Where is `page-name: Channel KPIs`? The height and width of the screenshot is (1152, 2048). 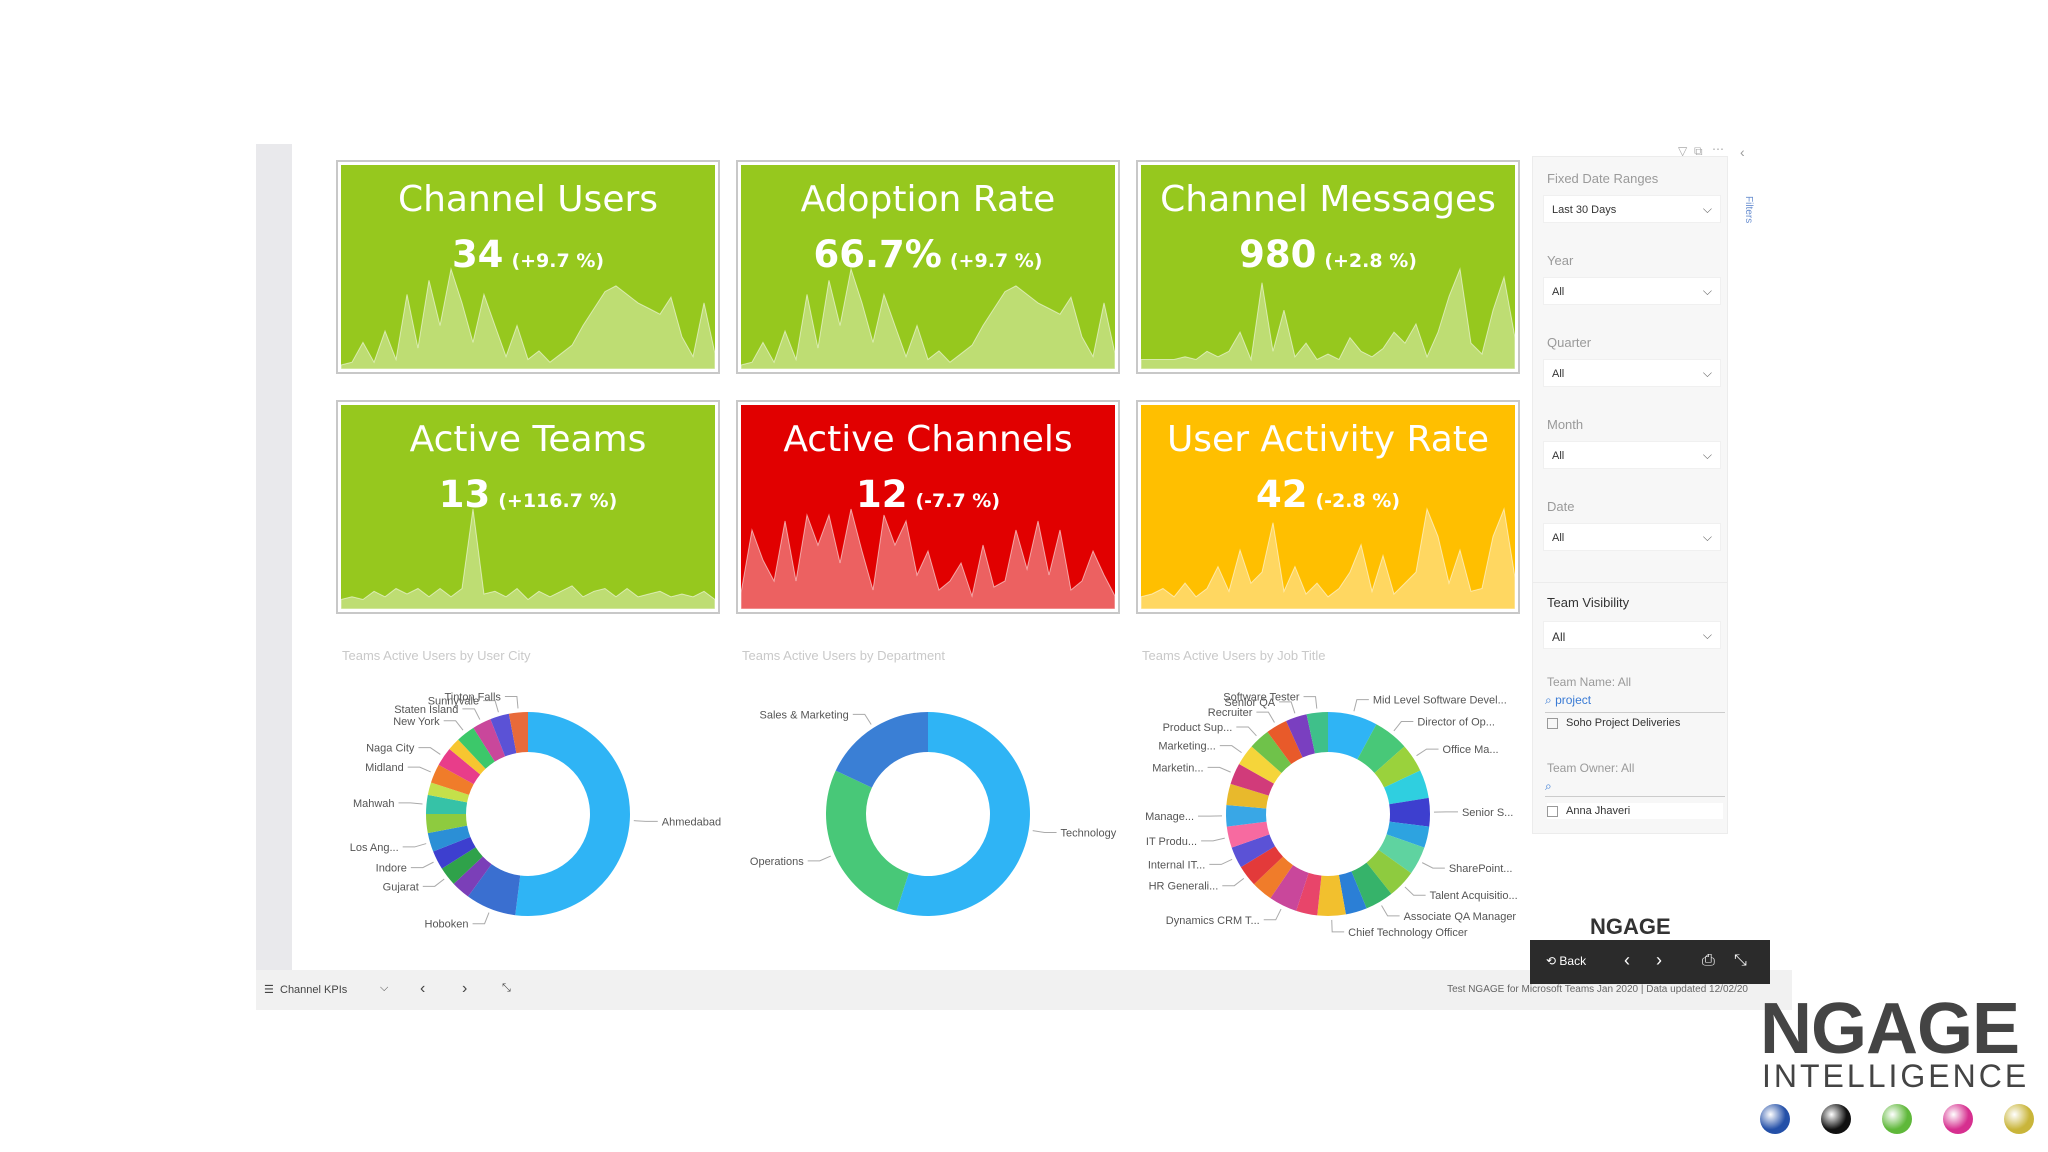 page-name: Channel KPIs is located at coordinates (314, 990).